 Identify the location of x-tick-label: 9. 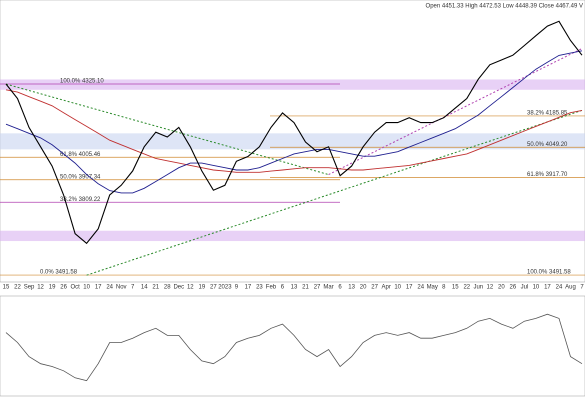
(237, 288).